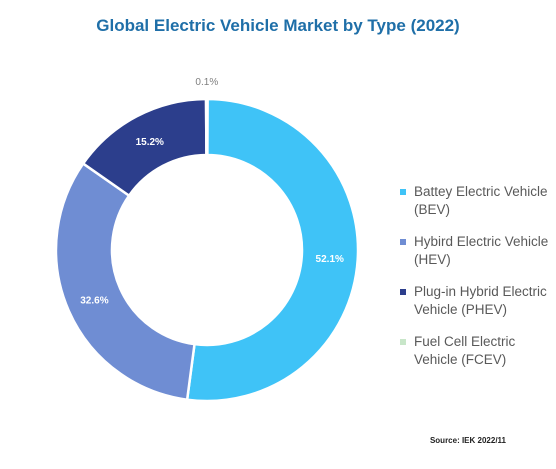  What do you see at coordinates (150, 142) in the screenshot?
I see `data-label-phev: 15.2%` at bounding box center [150, 142].